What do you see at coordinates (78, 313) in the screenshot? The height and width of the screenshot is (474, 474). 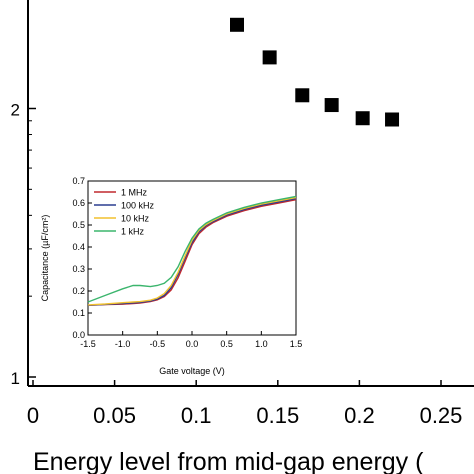 I see `inset-y-tick-label: 0.1` at bounding box center [78, 313].